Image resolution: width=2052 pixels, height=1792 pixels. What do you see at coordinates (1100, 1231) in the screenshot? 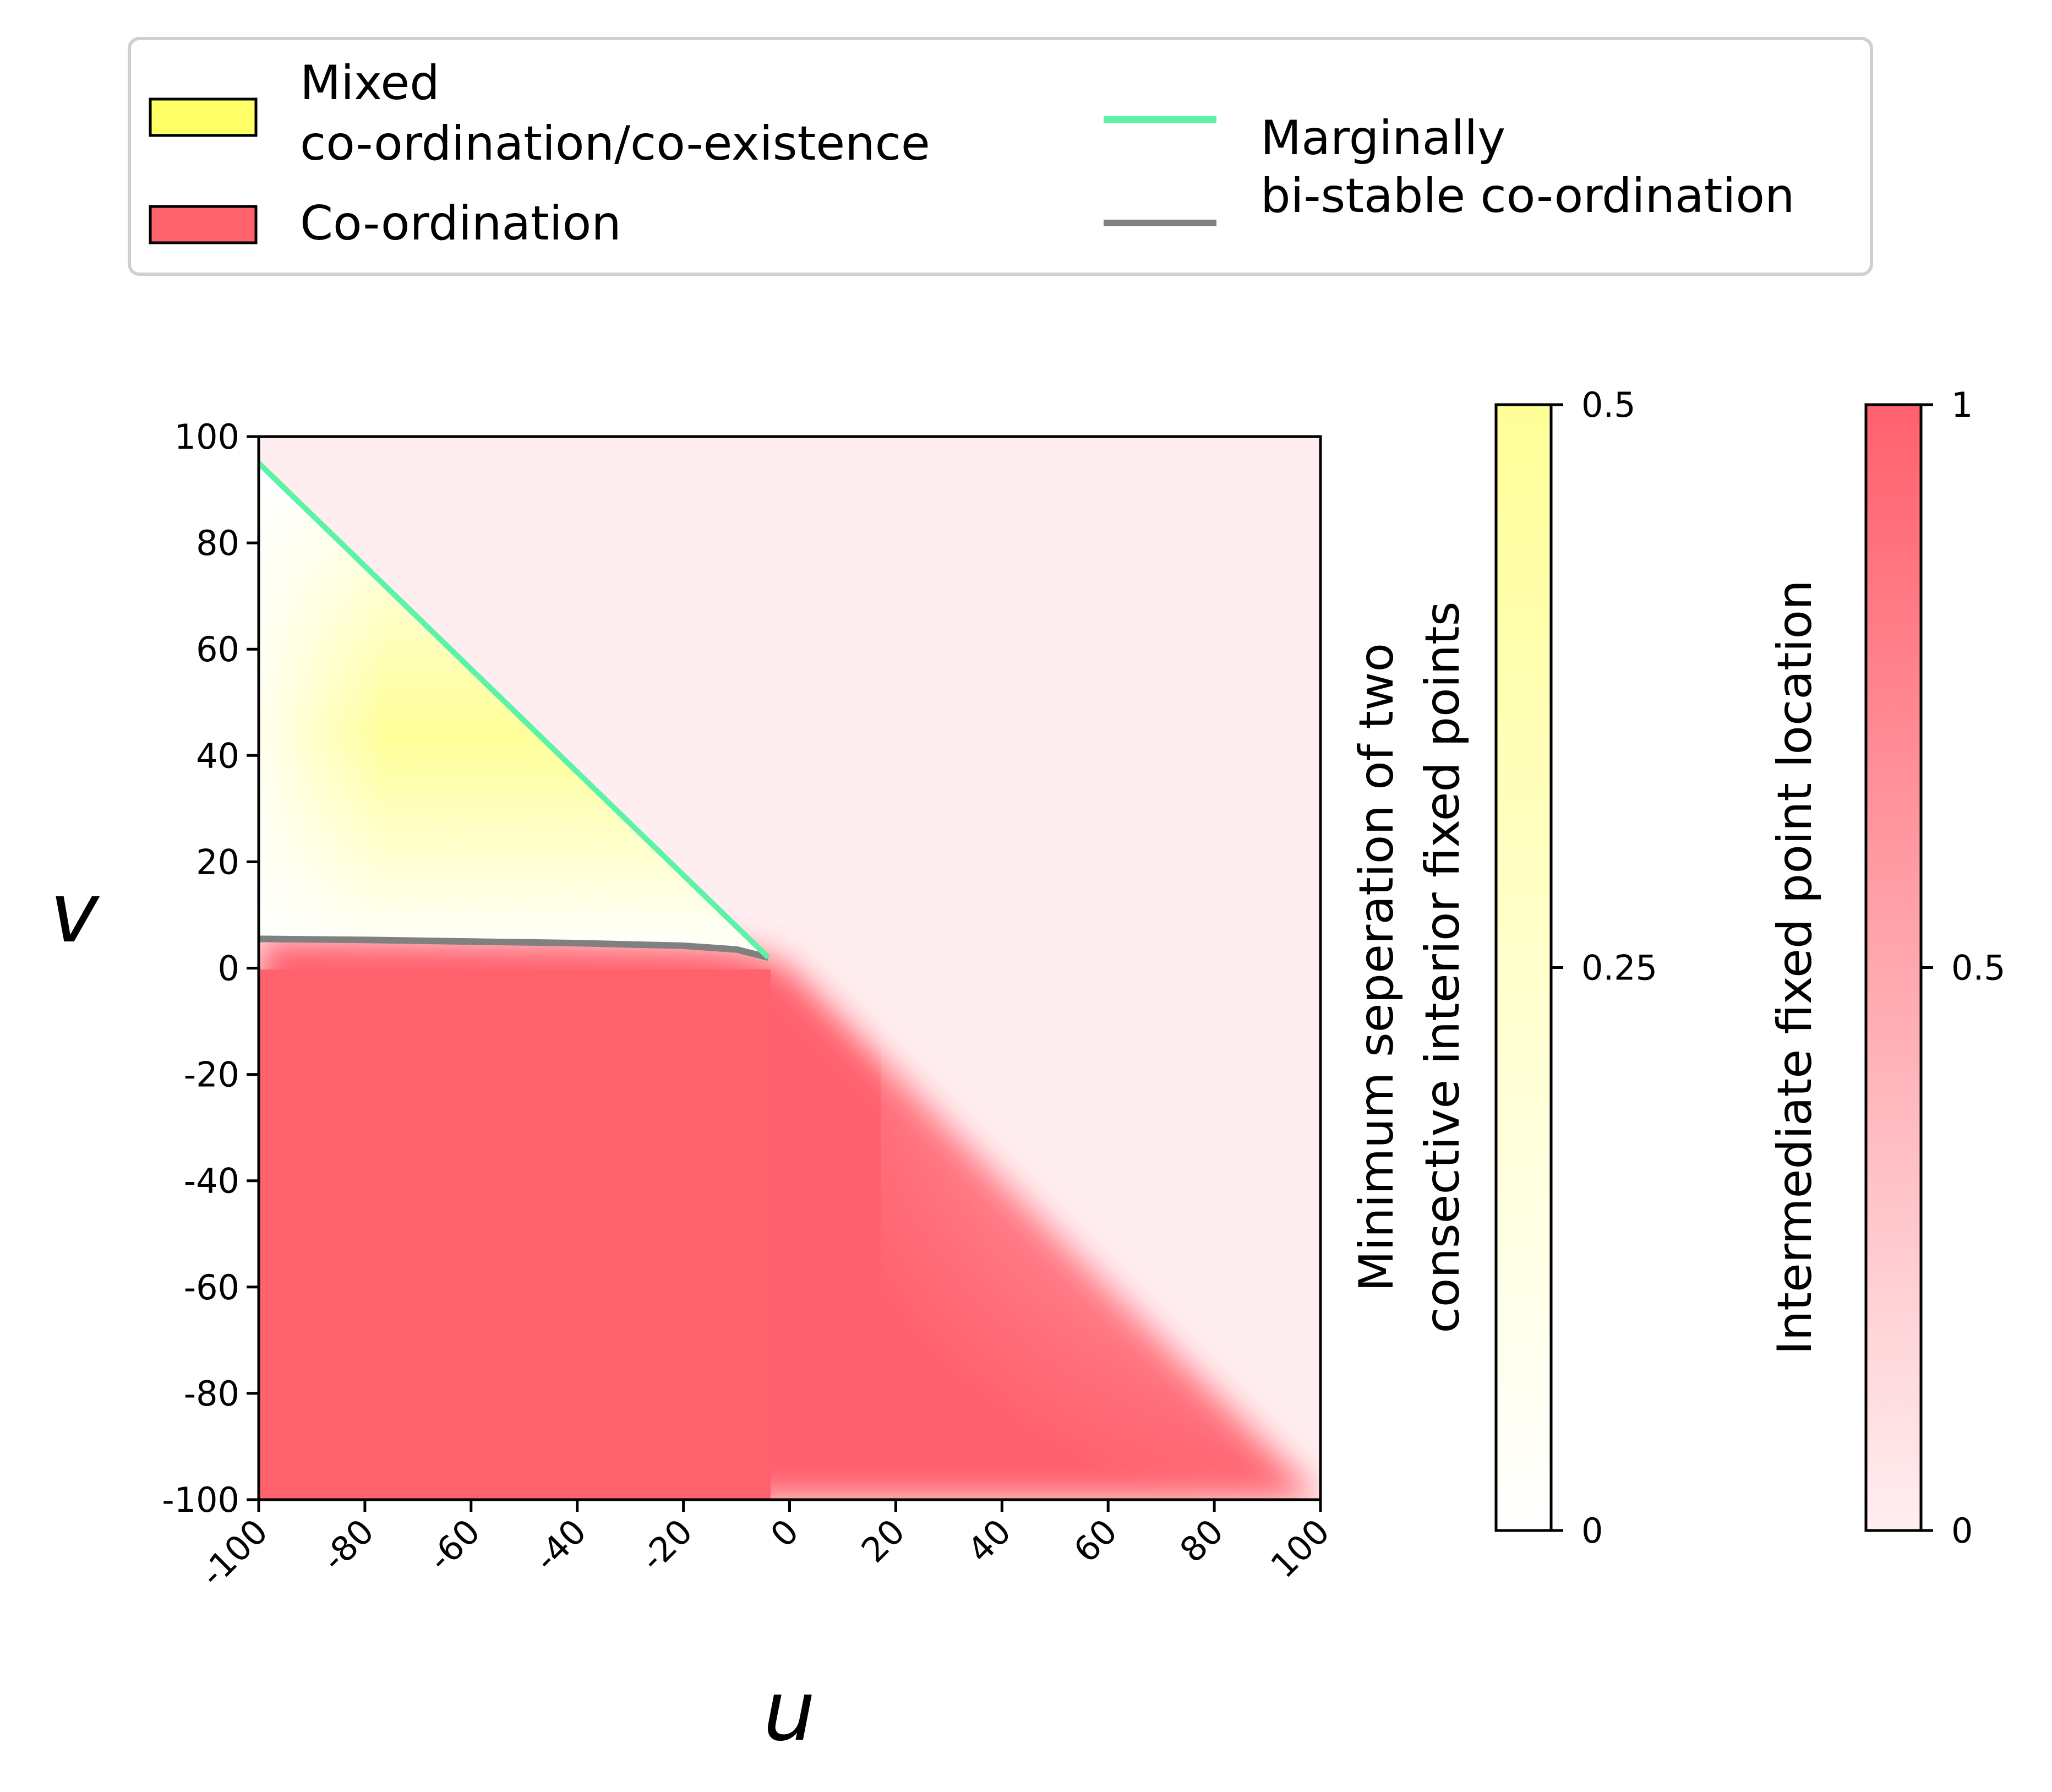
I see `lower-right-fade` at bounding box center [1100, 1231].